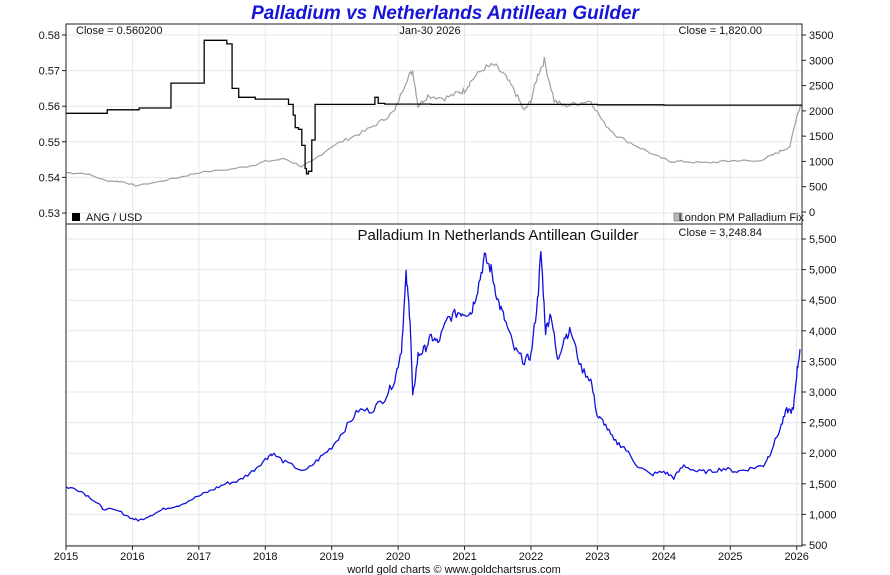 This screenshot has width=890, height=575. I want to click on x-tick-label: 2019, so click(331, 557).